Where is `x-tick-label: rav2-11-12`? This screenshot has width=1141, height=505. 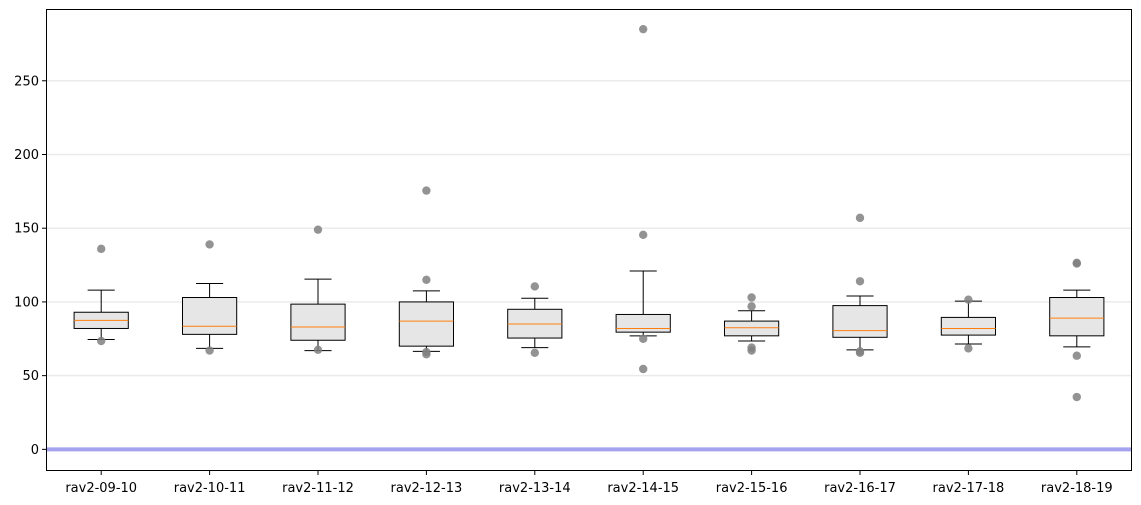 x-tick-label: rav2-11-12 is located at coordinates (318, 488).